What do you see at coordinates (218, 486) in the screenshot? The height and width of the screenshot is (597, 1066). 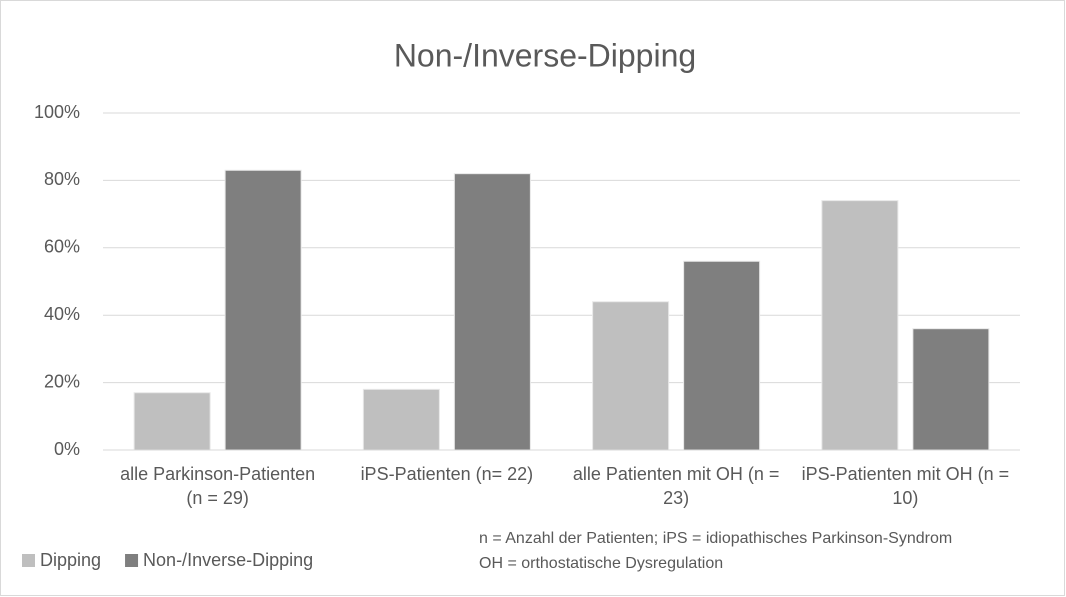 I see `x-tick-label: alle Parkinson-Patienten (n = 29)` at bounding box center [218, 486].